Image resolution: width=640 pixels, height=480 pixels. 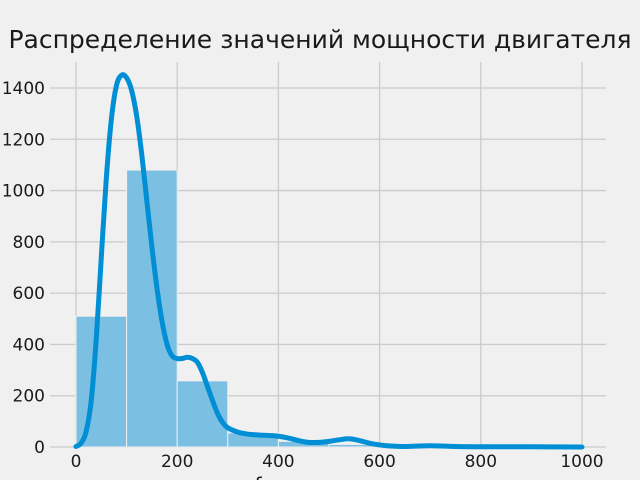 I want to click on x-axis-ticks: 0 200 400 600 800 1000, so click(x=337, y=462).